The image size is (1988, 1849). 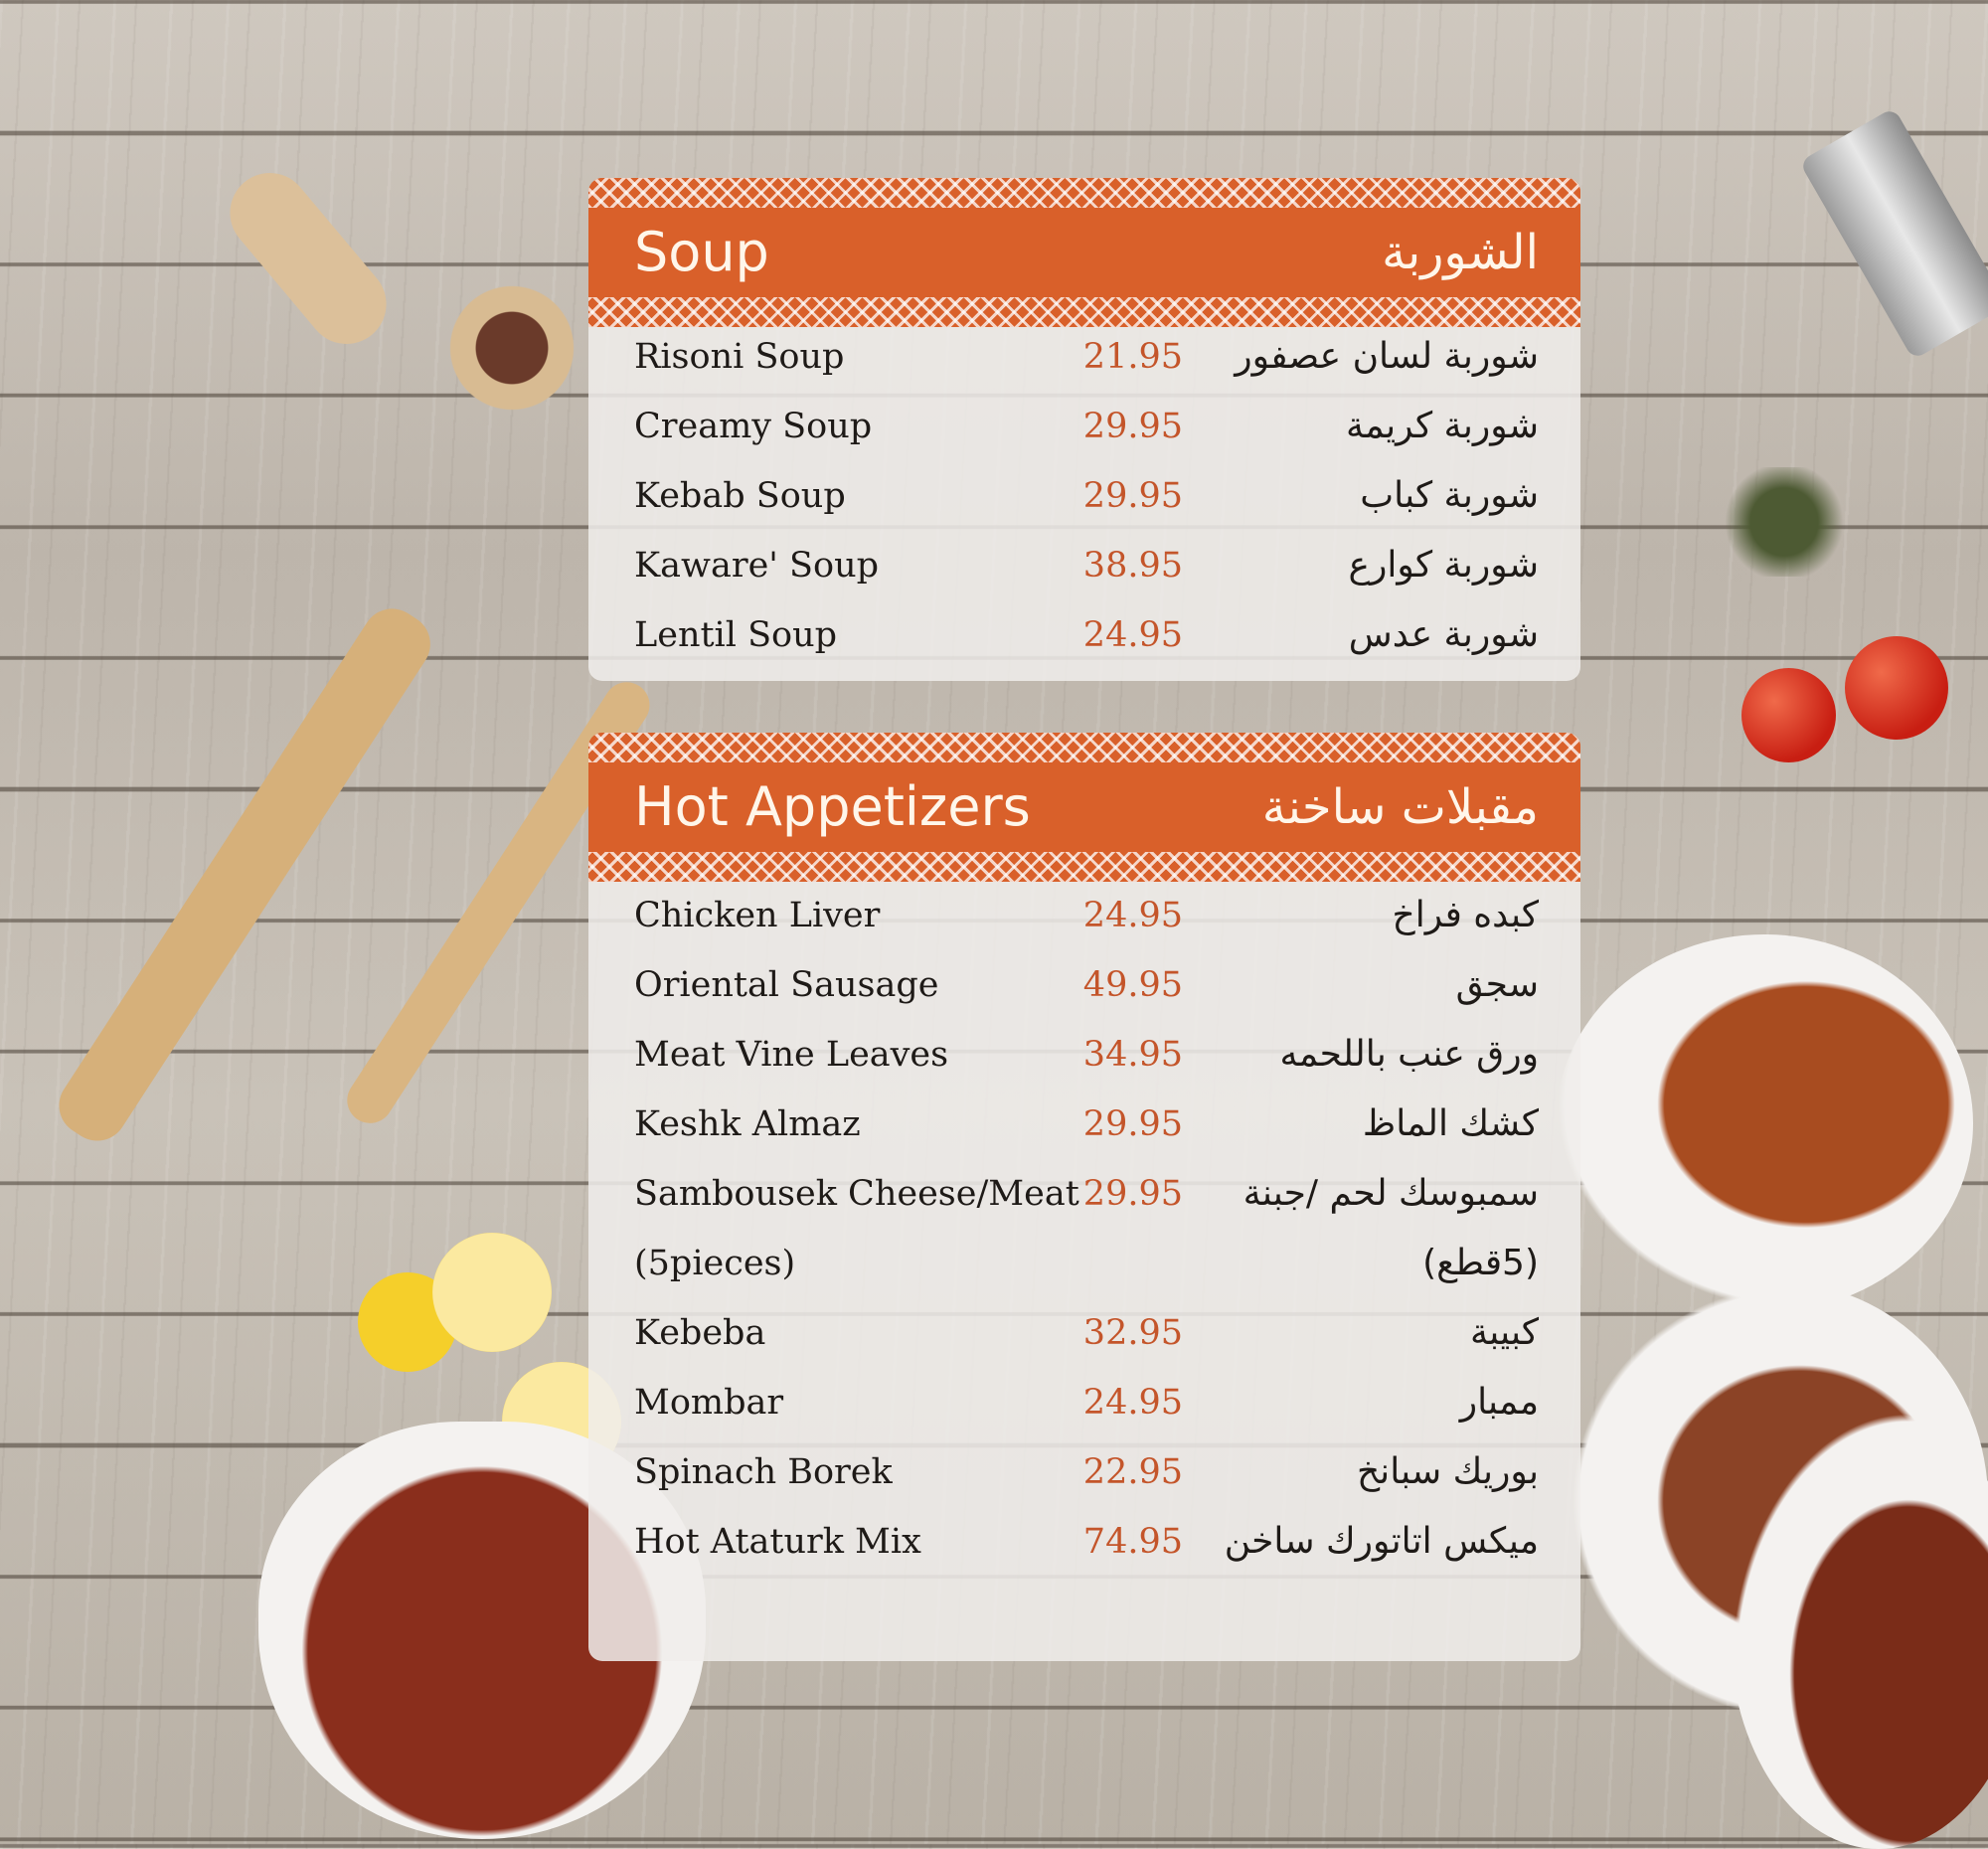 What do you see at coordinates (1084, 253) in the screenshot?
I see `section-header: Soup الشوربة` at bounding box center [1084, 253].